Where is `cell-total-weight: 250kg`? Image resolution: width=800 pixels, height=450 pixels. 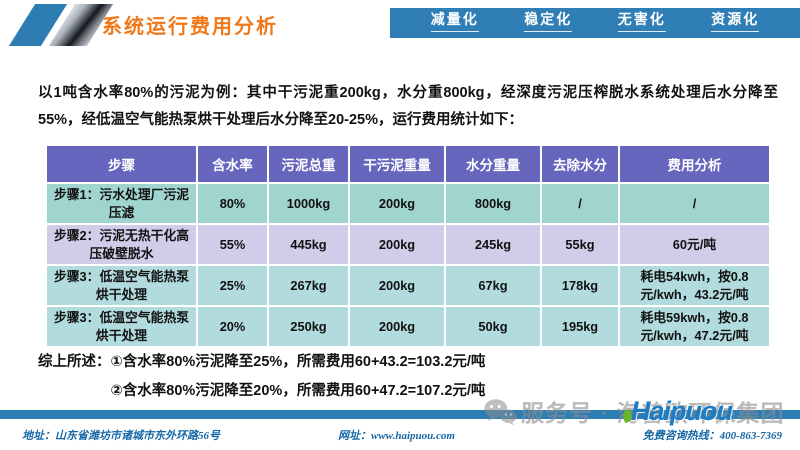 cell-total-weight: 250kg is located at coordinates (308, 326).